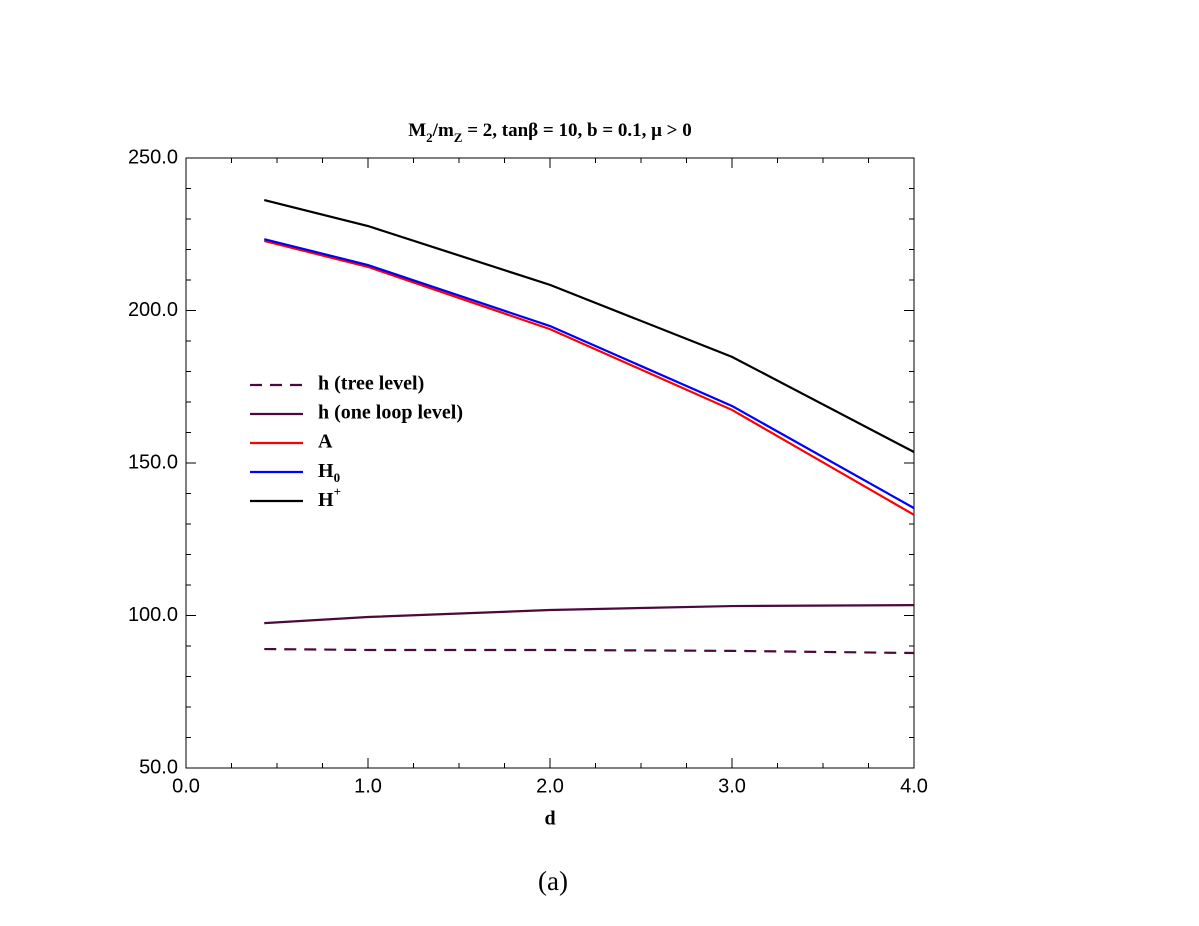 Image resolution: width=1199 pixels, height=926 pixels. Describe the element at coordinates (153, 615) in the screenshot. I see `y-tick-label: 100.0` at that location.